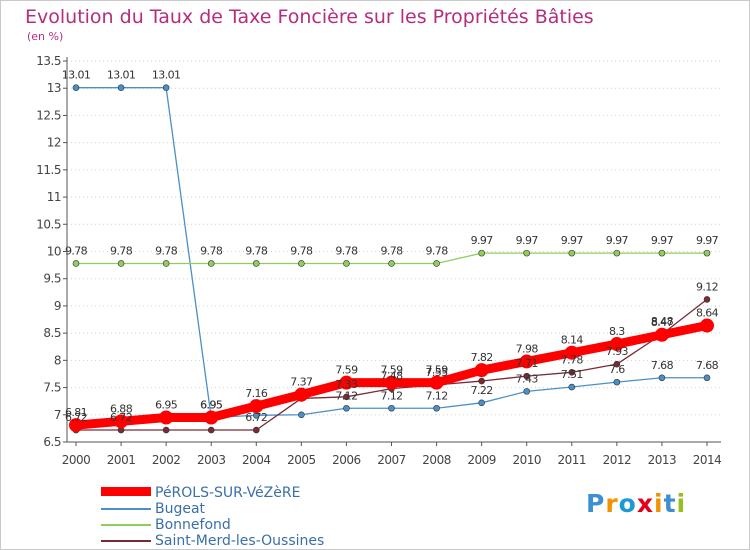  What do you see at coordinates (256, 460) in the screenshot?
I see `x-tick-label: 2004` at bounding box center [256, 460].